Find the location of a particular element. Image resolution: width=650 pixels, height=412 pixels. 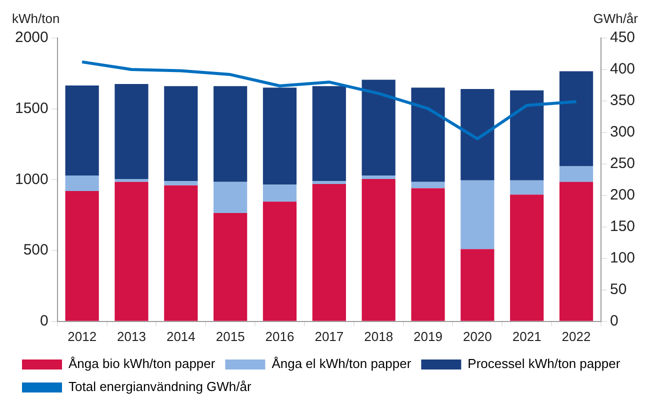

y2-tick-label: 0 is located at coordinates (614, 321).